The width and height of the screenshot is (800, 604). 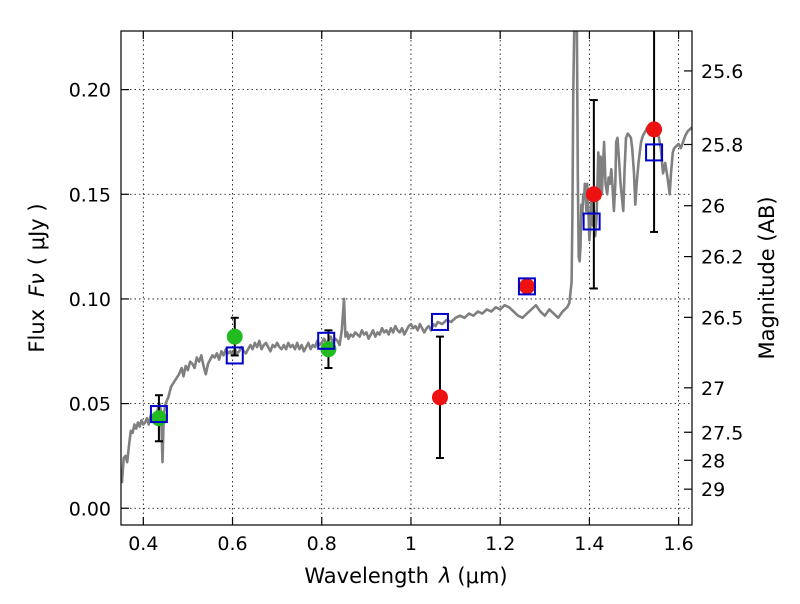 I want to click on y-tick-label: 0.00, so click(x=90, y=509).